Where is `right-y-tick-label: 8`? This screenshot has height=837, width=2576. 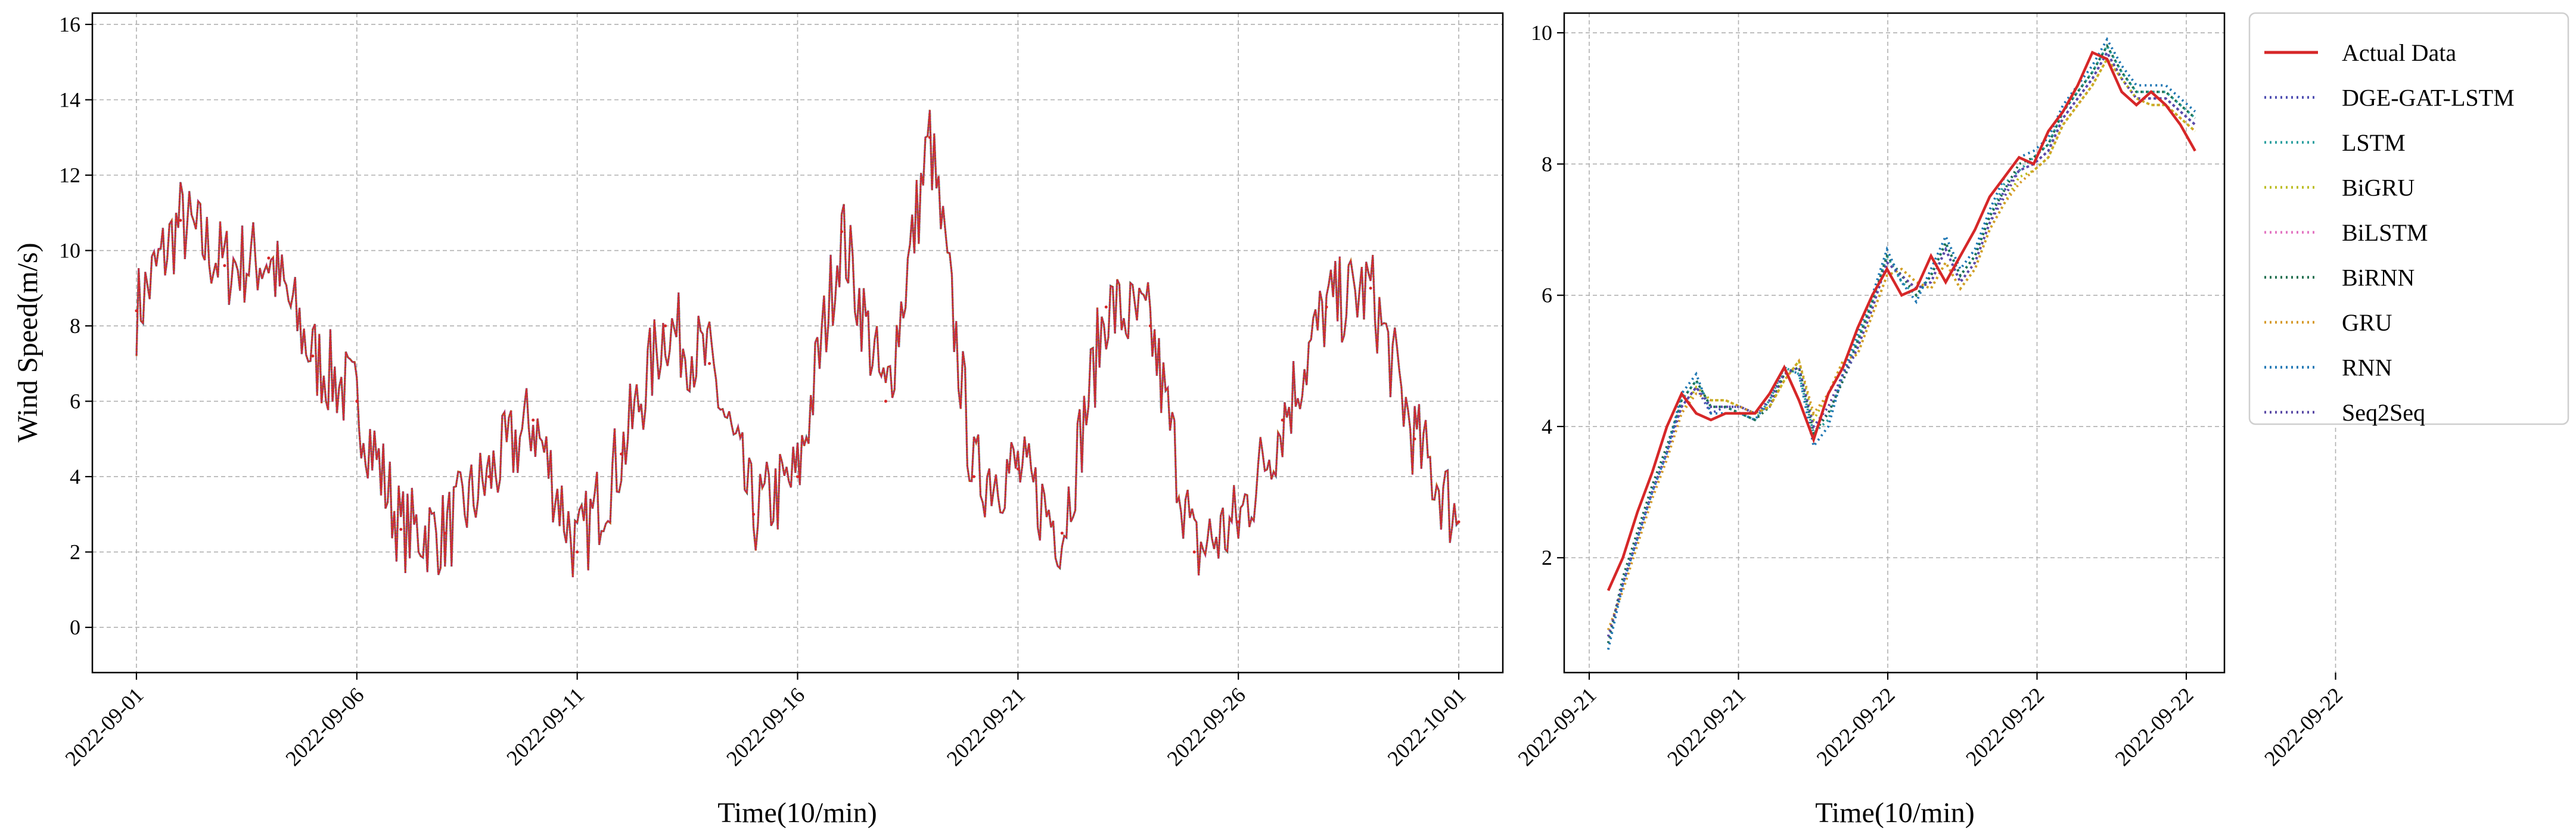
right-y-tick-label: 8 is located at coordinates (1547, 164).